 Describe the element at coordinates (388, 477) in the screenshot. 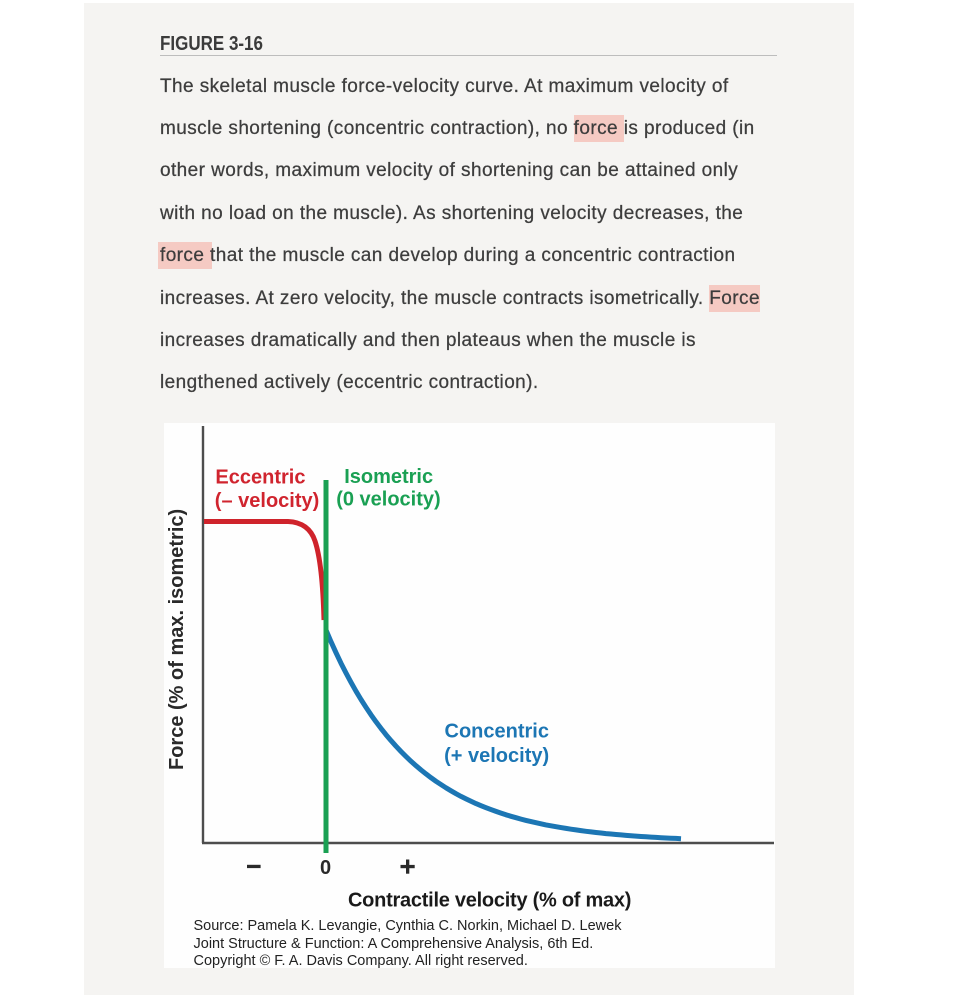

I see `svg-text: Isometric` at that location.